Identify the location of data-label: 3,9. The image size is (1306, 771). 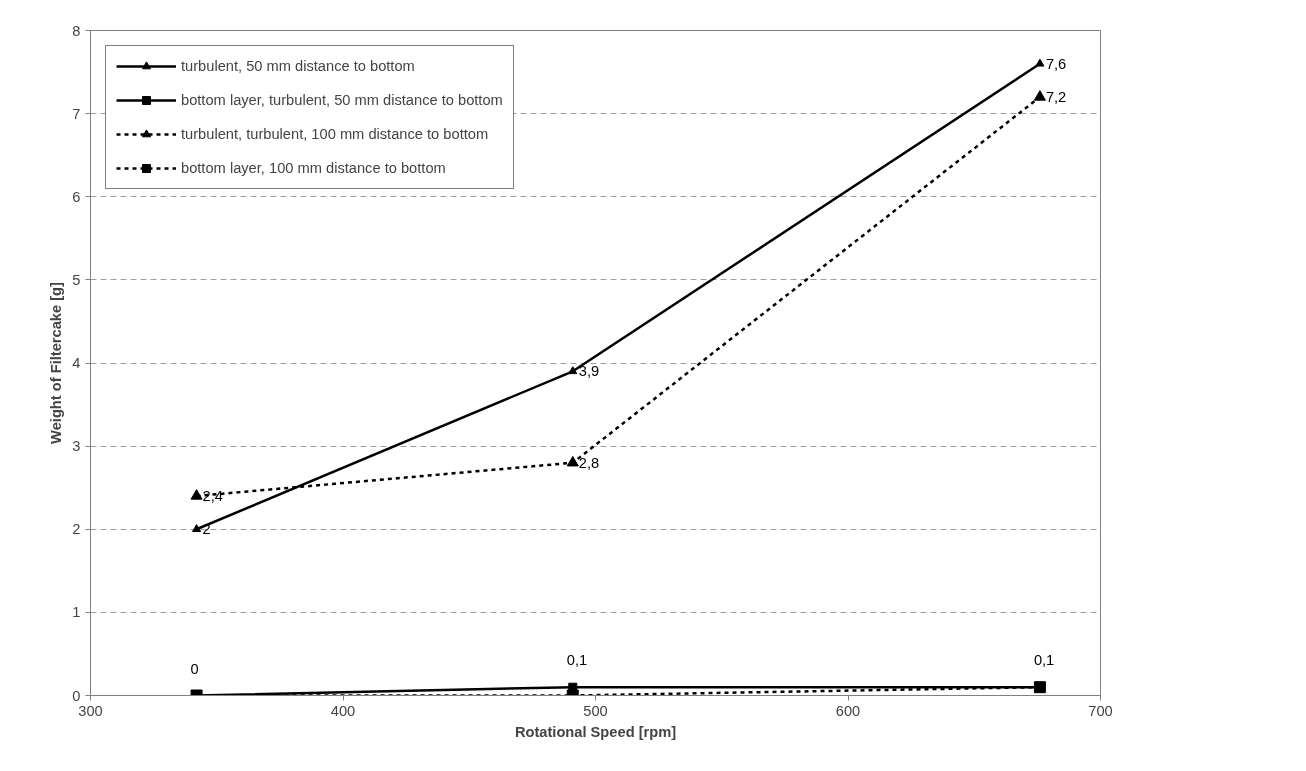
(589, 371).